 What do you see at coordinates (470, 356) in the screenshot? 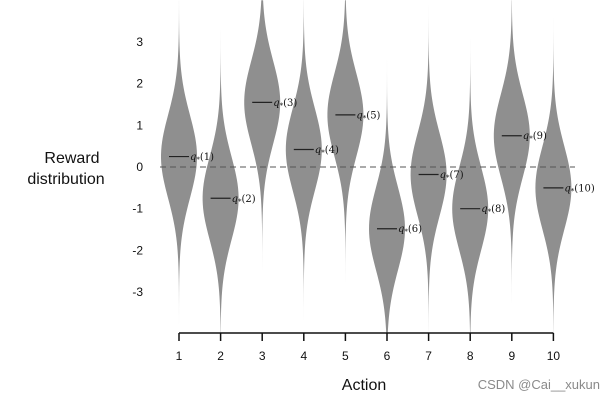
I see `x-tick-label: 8` at bounding box center [470, 356].